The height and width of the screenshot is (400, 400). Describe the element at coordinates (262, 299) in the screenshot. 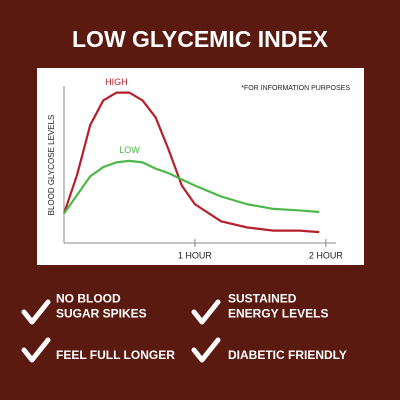

I see `feature-text: SUSTAINED` at that location.